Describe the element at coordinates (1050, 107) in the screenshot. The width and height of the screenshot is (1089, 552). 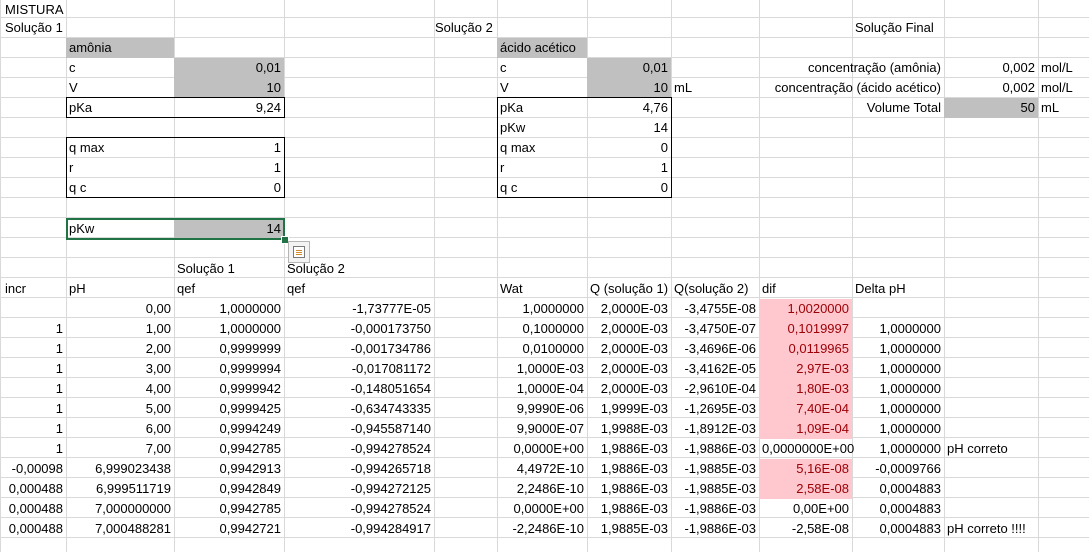
I see `final-vol-unit: mL` at that location.